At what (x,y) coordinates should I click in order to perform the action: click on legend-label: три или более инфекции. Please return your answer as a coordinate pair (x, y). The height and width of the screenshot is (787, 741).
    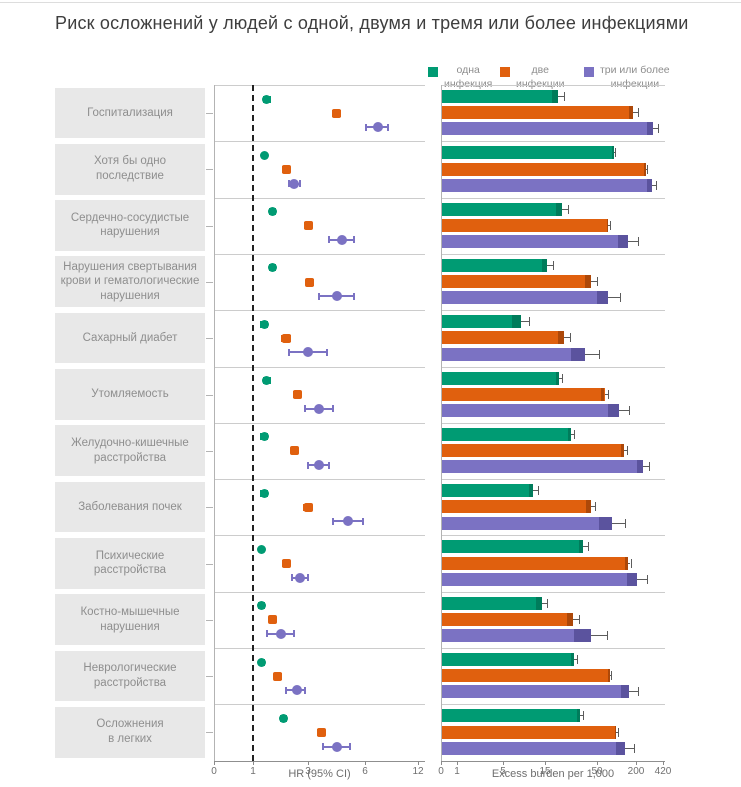
    Looking at the image, I should click on (635, 77).